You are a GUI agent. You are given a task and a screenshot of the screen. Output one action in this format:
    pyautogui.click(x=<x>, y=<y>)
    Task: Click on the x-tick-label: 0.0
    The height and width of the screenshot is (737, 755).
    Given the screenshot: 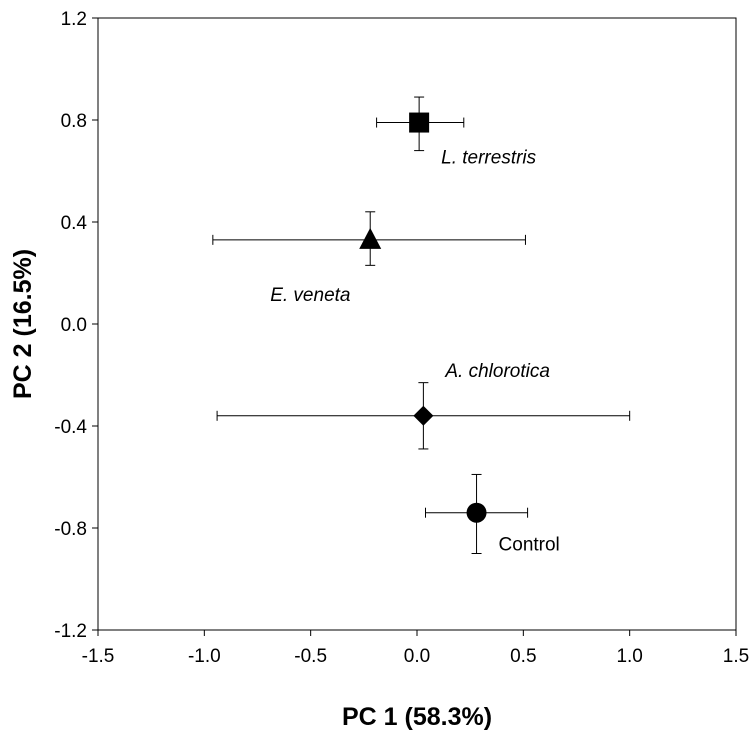 What is the action you would take?
    pyautogui.click(x=417, y=656)
    